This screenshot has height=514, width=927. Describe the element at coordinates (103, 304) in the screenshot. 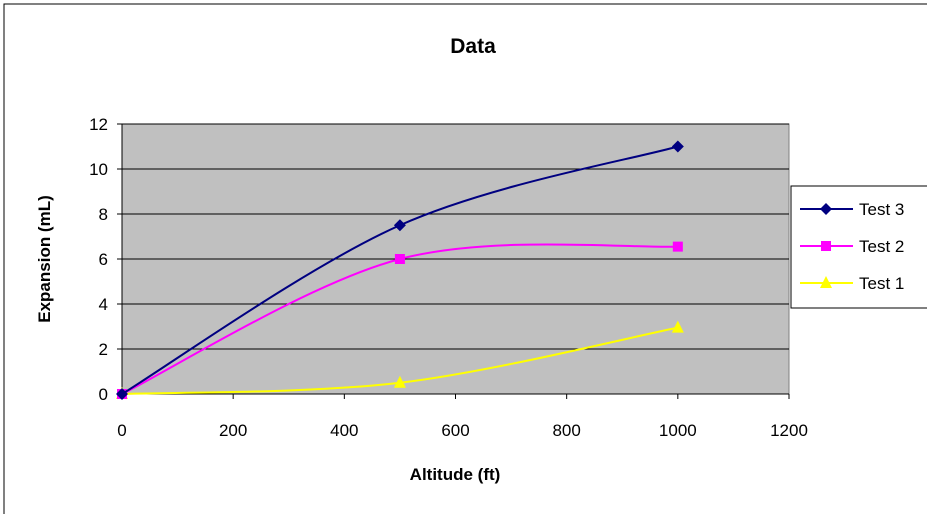

I see `y-tick-label: 4` at that location.